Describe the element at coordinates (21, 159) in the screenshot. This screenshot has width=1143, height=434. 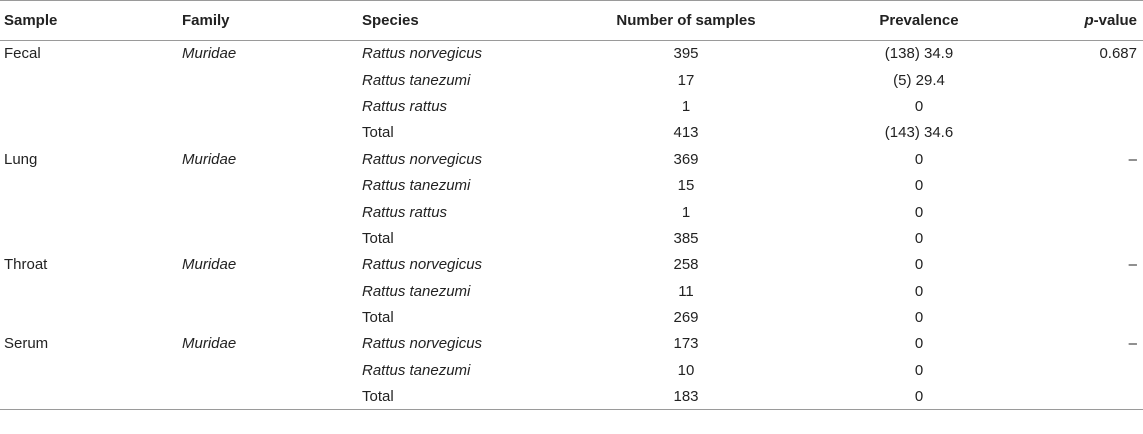
I see `cell-sample: Lung` at that location.